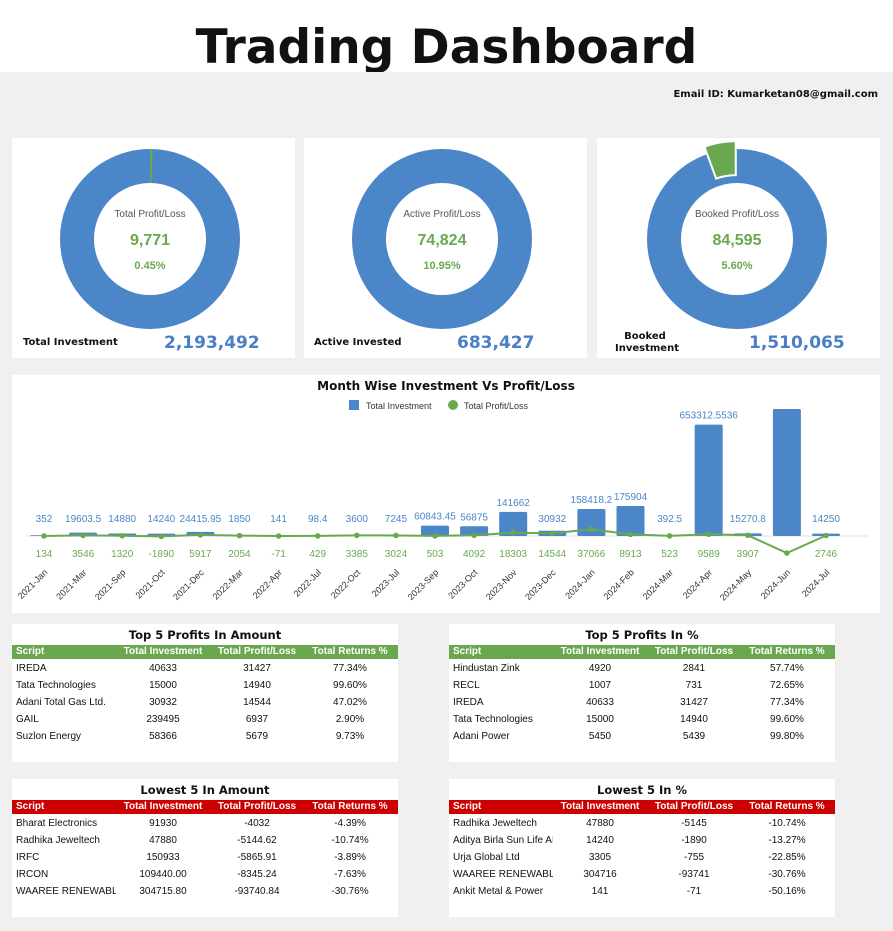 The height and width of the screenshot is (931, 893). I want to click on profit-value-label: 429, so click(317, 554).